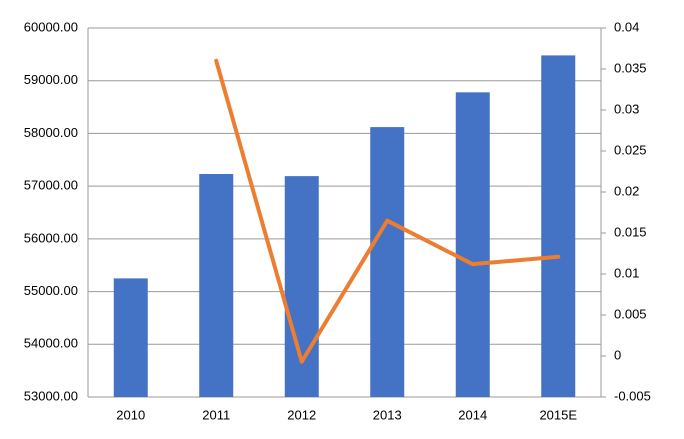  Describe the element at coordinates (472, 414) in the screenshot. I see `x-tick-label: 2014` at that location.